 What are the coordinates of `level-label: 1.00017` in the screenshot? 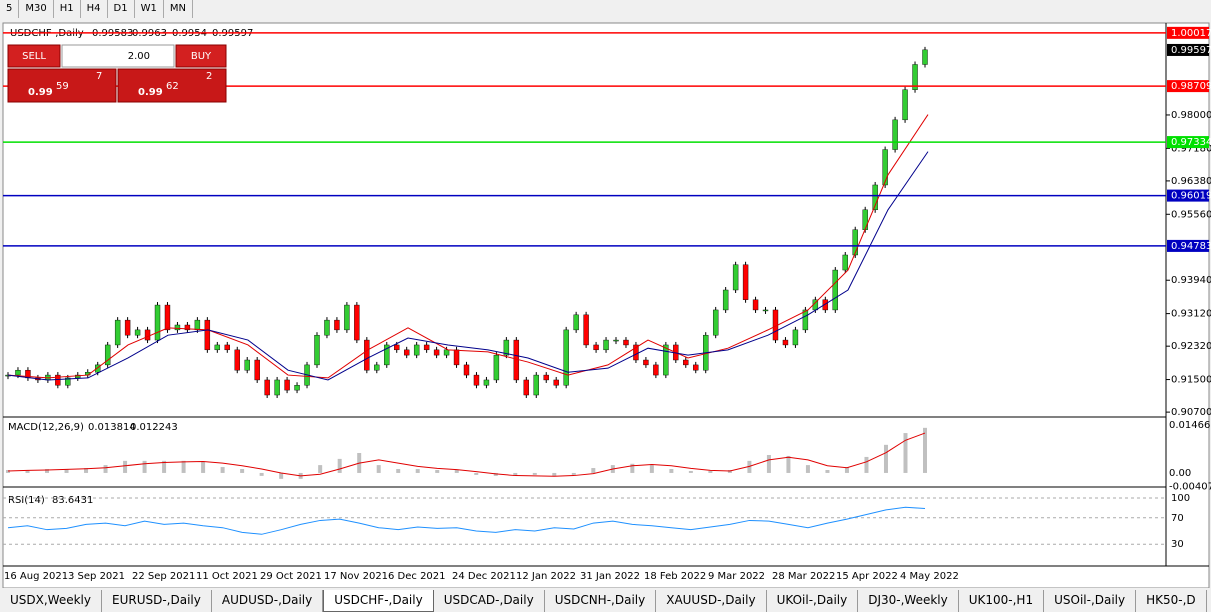 It's located at (1191, 33).